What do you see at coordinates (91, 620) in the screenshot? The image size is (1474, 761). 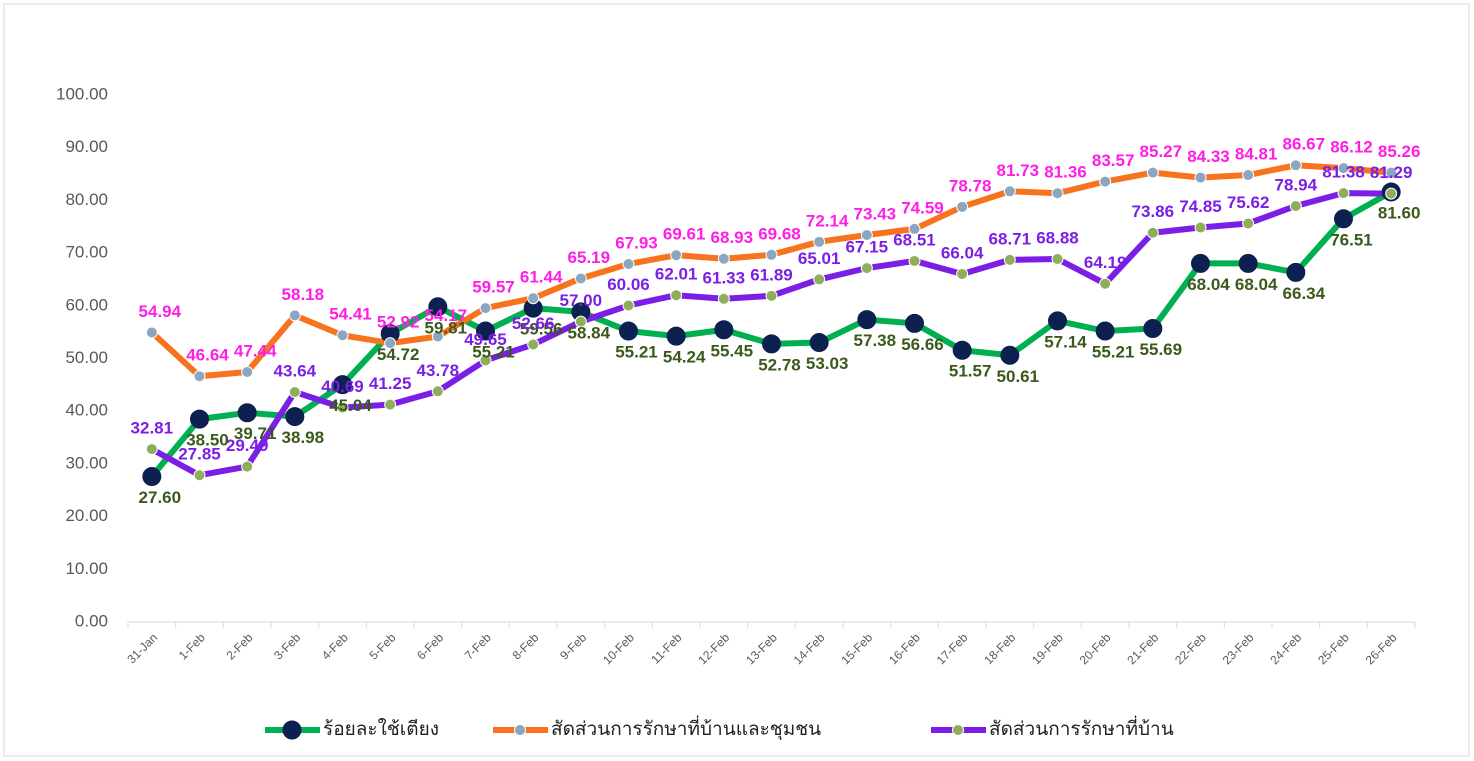 I see `y-tick-label: 0.00` at bounding box center [91, 620].